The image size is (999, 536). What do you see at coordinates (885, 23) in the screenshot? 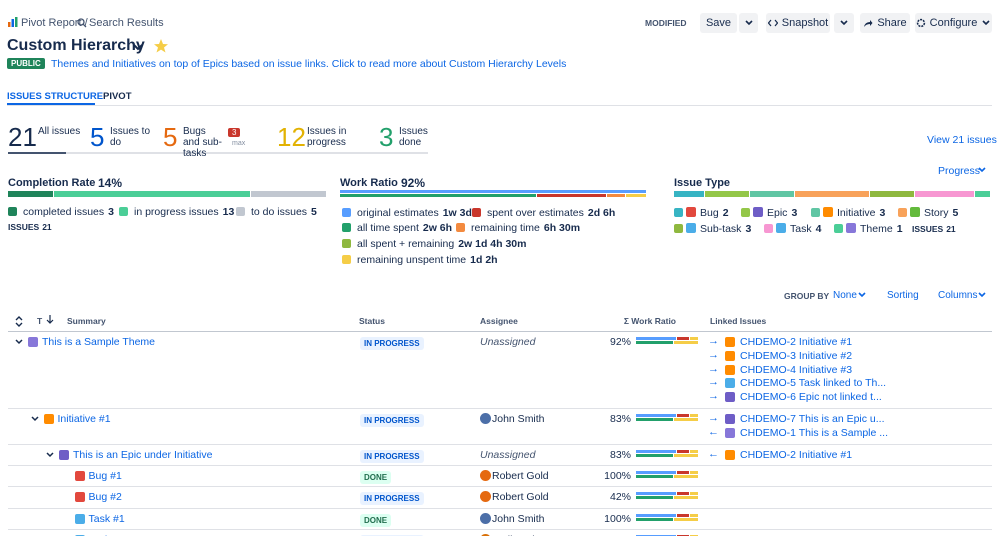
I see `share-button: Share` at bounding box center [885, 23].